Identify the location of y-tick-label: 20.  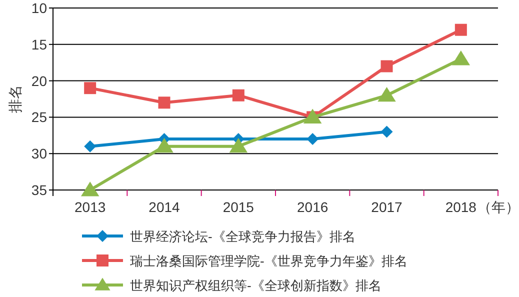
(39, 80).